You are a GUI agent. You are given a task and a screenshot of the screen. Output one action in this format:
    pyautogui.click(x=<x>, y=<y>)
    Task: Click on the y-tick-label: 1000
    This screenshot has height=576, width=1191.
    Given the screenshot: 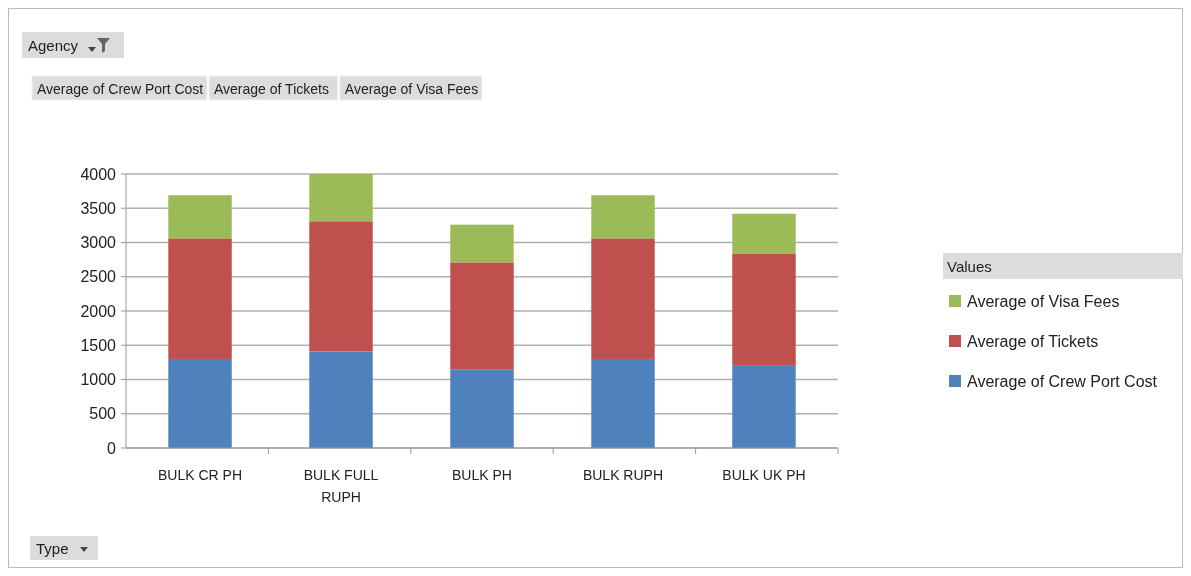 What is the action you would take?
    pyautogui.click(x=98, y=380)
    